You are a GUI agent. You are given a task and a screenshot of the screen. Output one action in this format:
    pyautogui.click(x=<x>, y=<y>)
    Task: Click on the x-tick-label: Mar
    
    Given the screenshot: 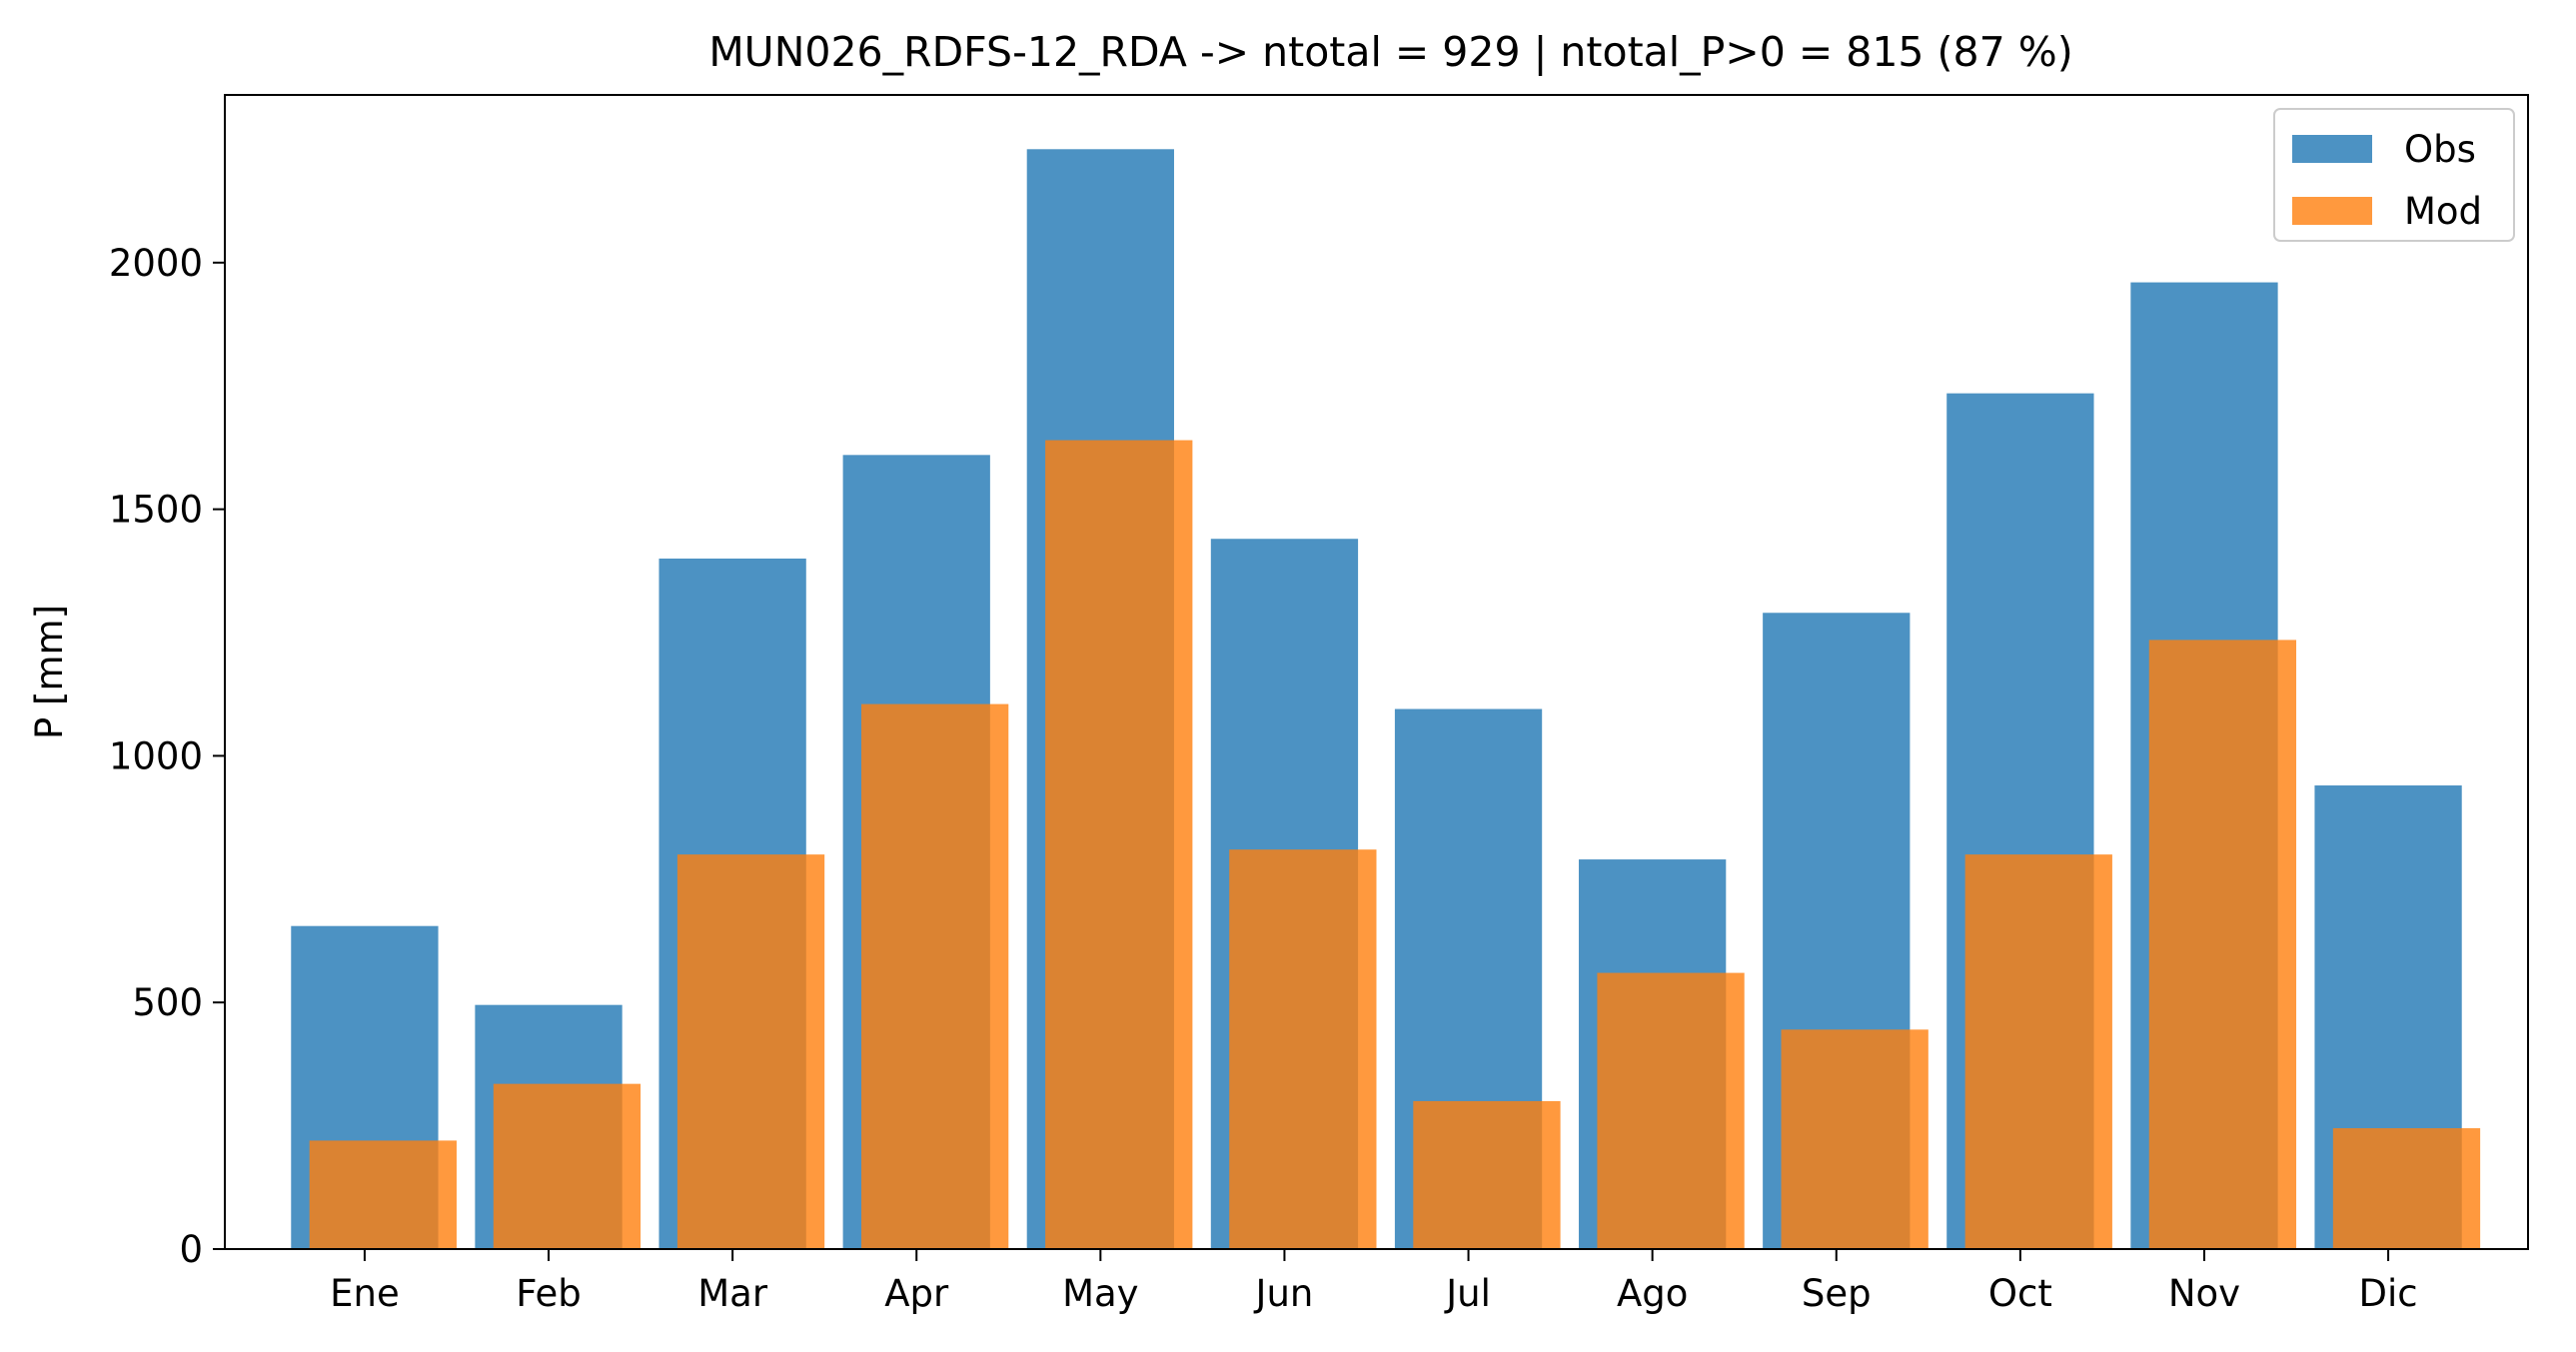 What is the action you would take?
    pyautogui.click(x=732, y=1293)
    